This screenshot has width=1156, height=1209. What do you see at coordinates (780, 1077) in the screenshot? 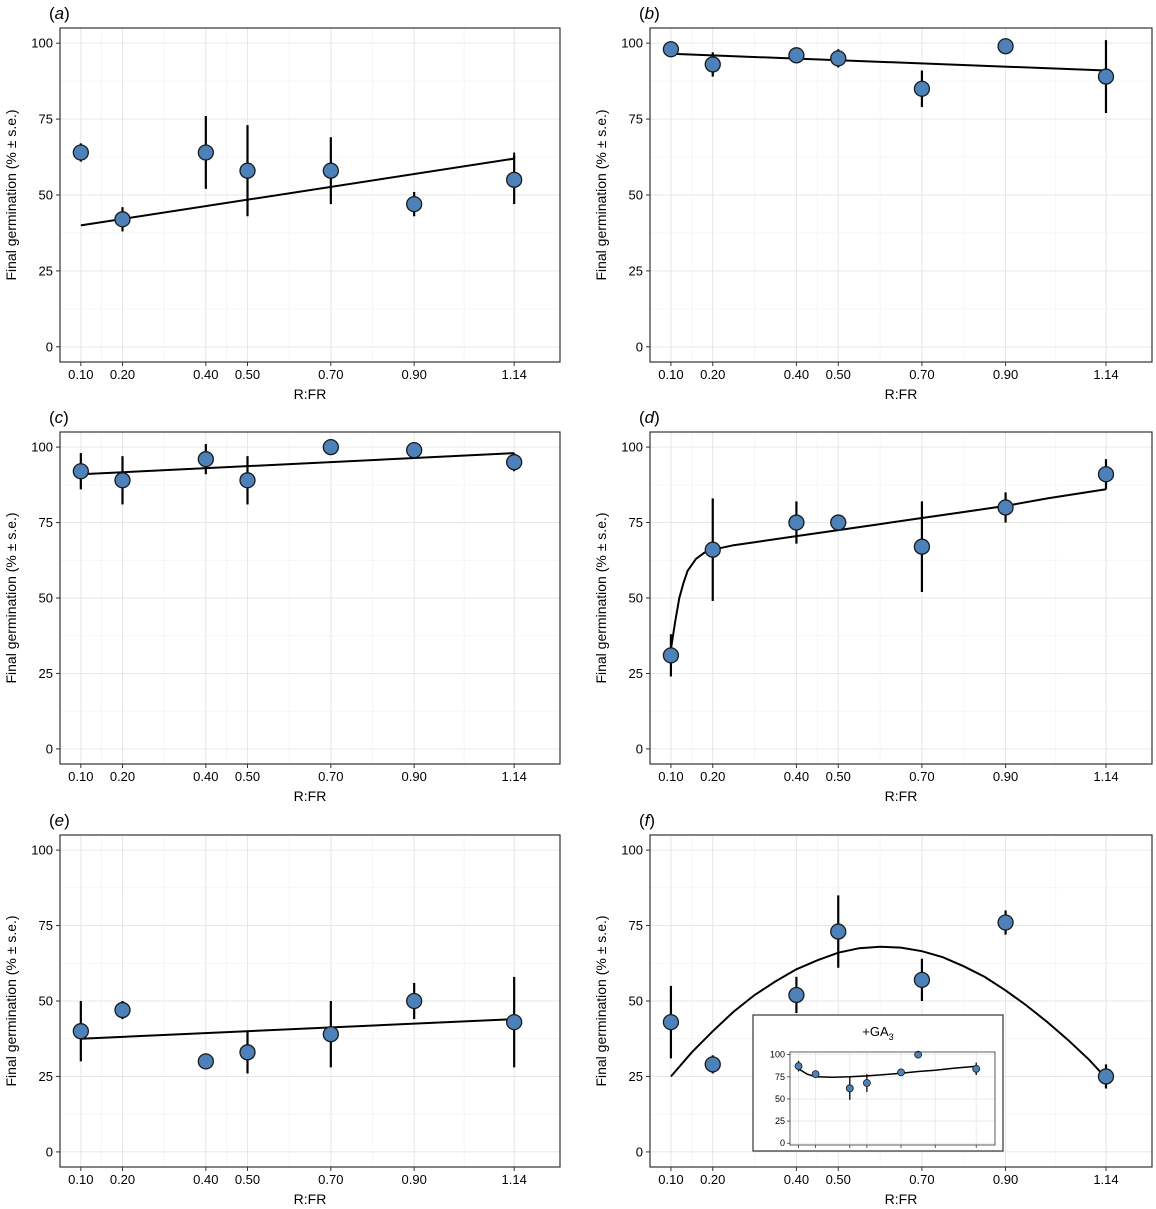
I see `inset-y-tick-label: 75` at bounding box center [780, 1077].